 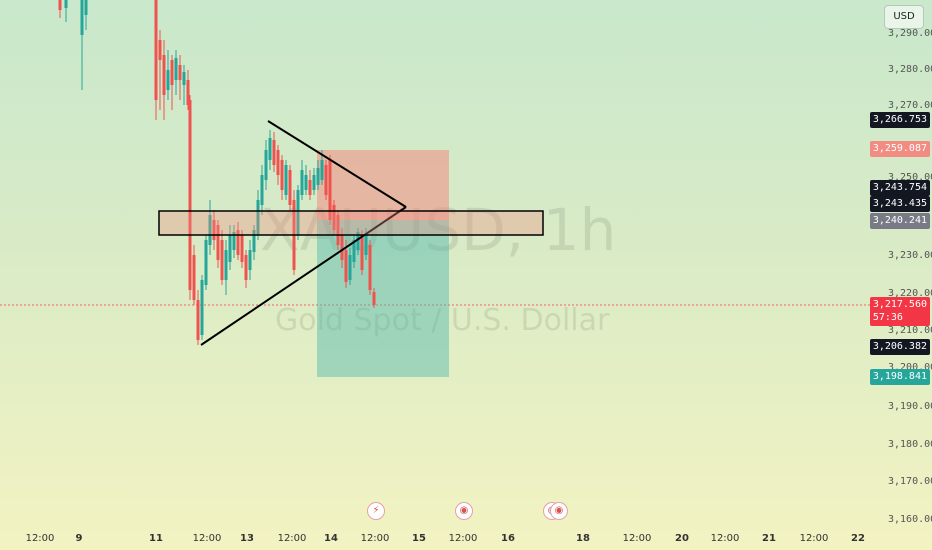 I want to click on price-tick-label: 3,200.000, so click(x=910, y=367).